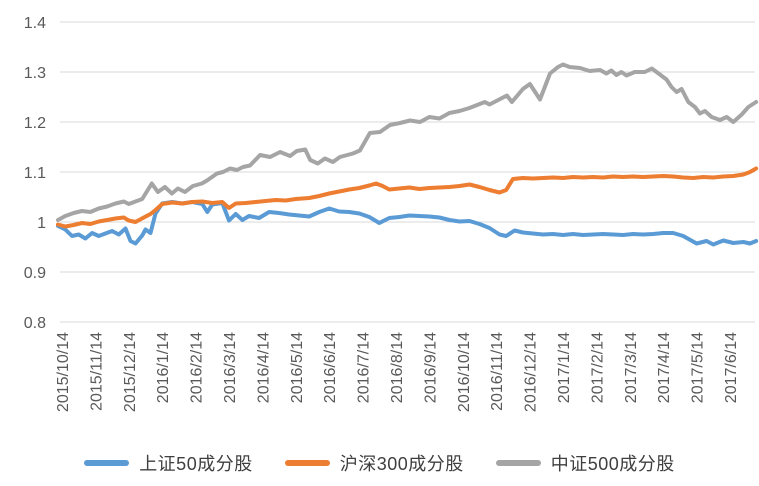  What do you see at coordinates (130, 372) in the screenshot?
I see `x-tick-label: 2015/12/14` at bounding box center [130, 372].